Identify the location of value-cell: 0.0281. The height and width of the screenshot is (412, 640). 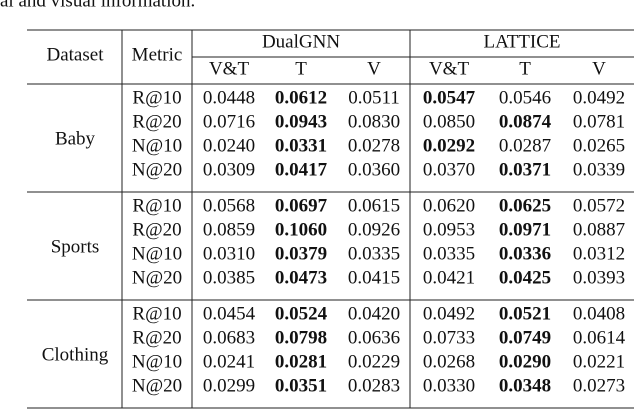
(301, 361).